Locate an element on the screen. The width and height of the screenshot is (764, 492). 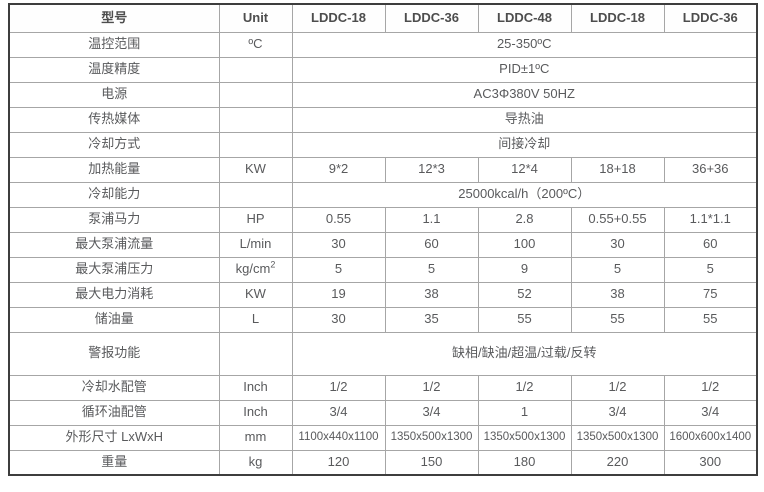
table-row-alarm-functions: 警报功能 缺相/缺油/超温/过载/反转 is located at coordinates (383, 353).